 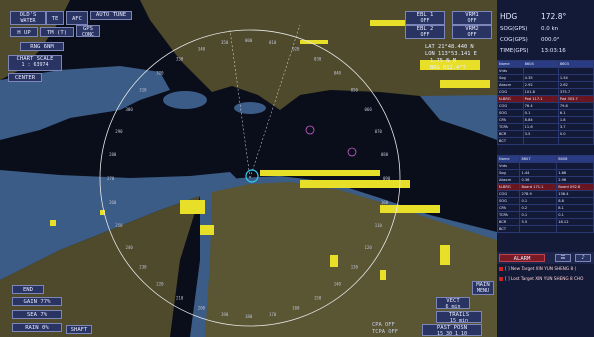 What do you see at coordinates (575, 201) in the screenshot?
I see `table-cell: 8.8` at bounding box center [575, 201].